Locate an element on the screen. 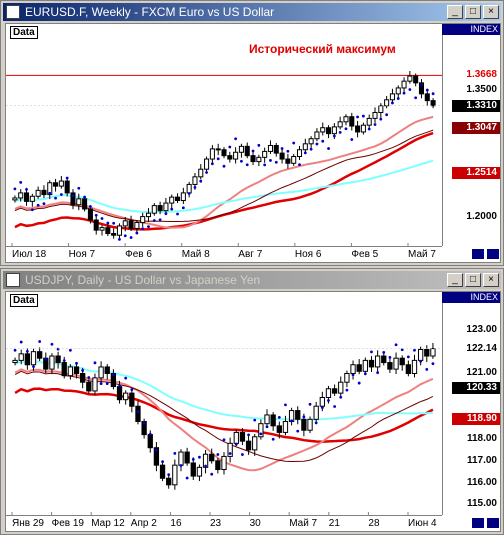 This screenshot has height=535, width=504. time-axis-label: Апр 2 is located at coordinates (143, 523).